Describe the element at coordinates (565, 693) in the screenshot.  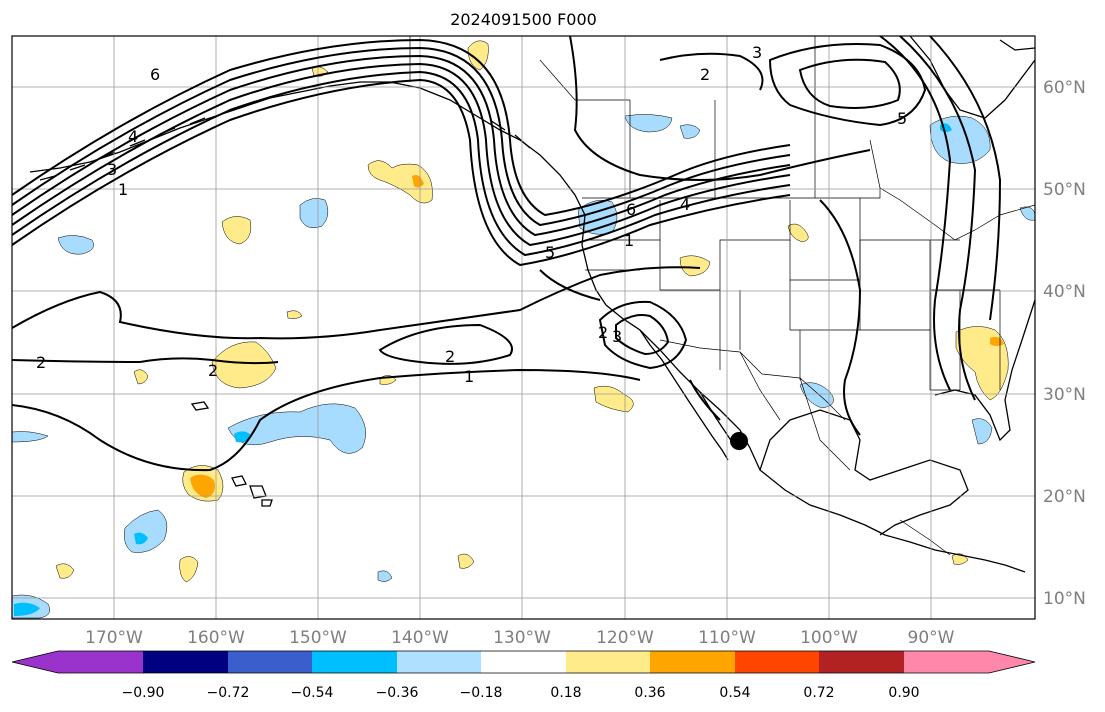
I see `colorbar-tick-label: 0.18` at that location.